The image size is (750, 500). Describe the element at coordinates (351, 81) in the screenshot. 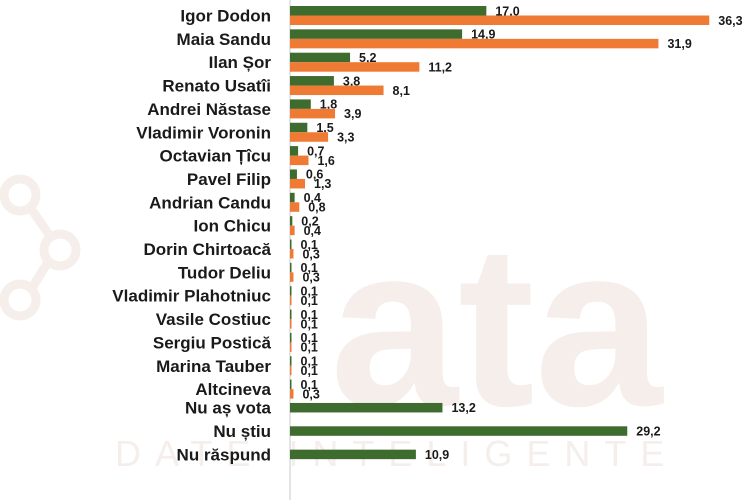

I see `data-label: 3,8` at that location.